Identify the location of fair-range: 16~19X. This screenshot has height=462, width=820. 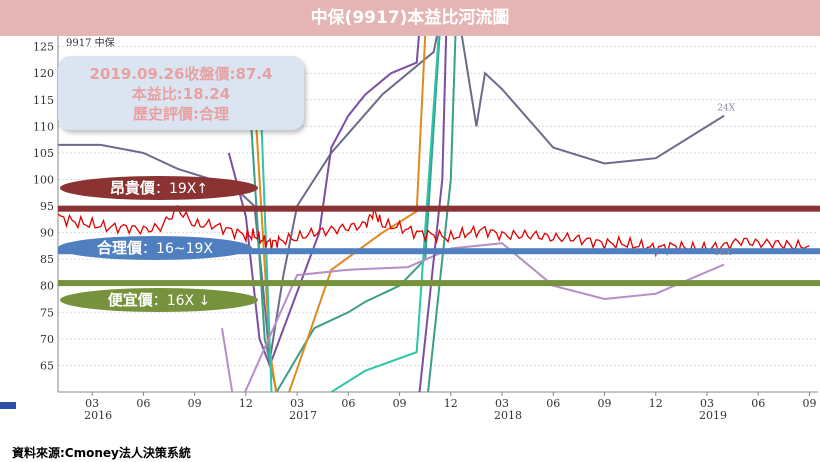
(184, 249).